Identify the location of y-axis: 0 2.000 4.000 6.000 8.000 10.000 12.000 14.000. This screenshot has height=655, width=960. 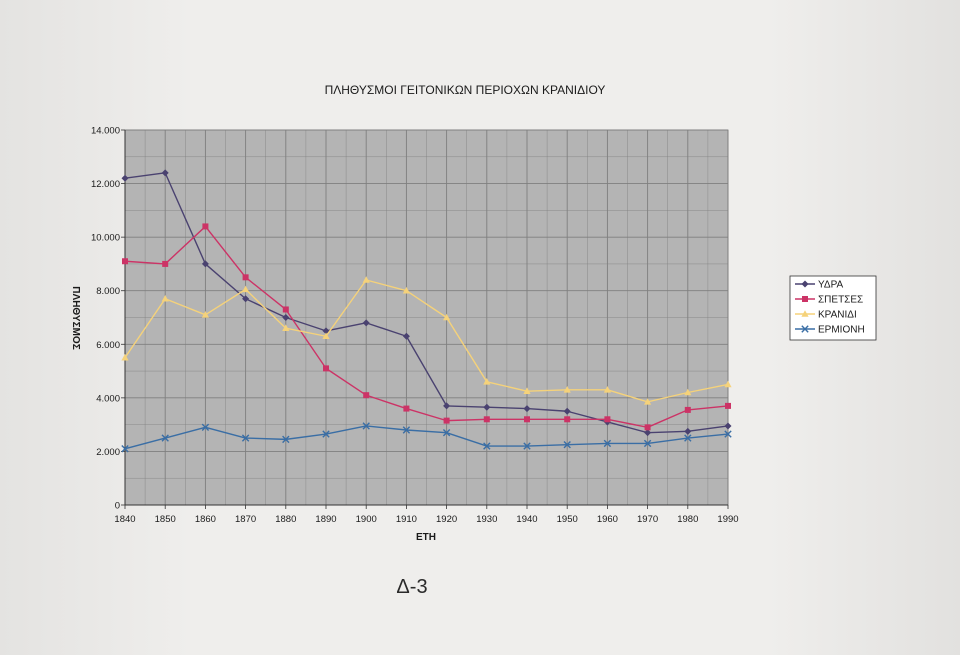
(108, 319).